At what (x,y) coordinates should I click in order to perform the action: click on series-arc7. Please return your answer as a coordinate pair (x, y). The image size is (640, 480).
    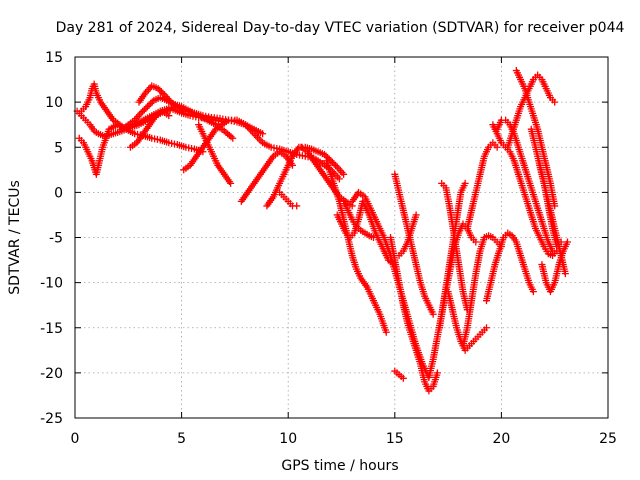
    Looking at the image, I should click on (209, 145).